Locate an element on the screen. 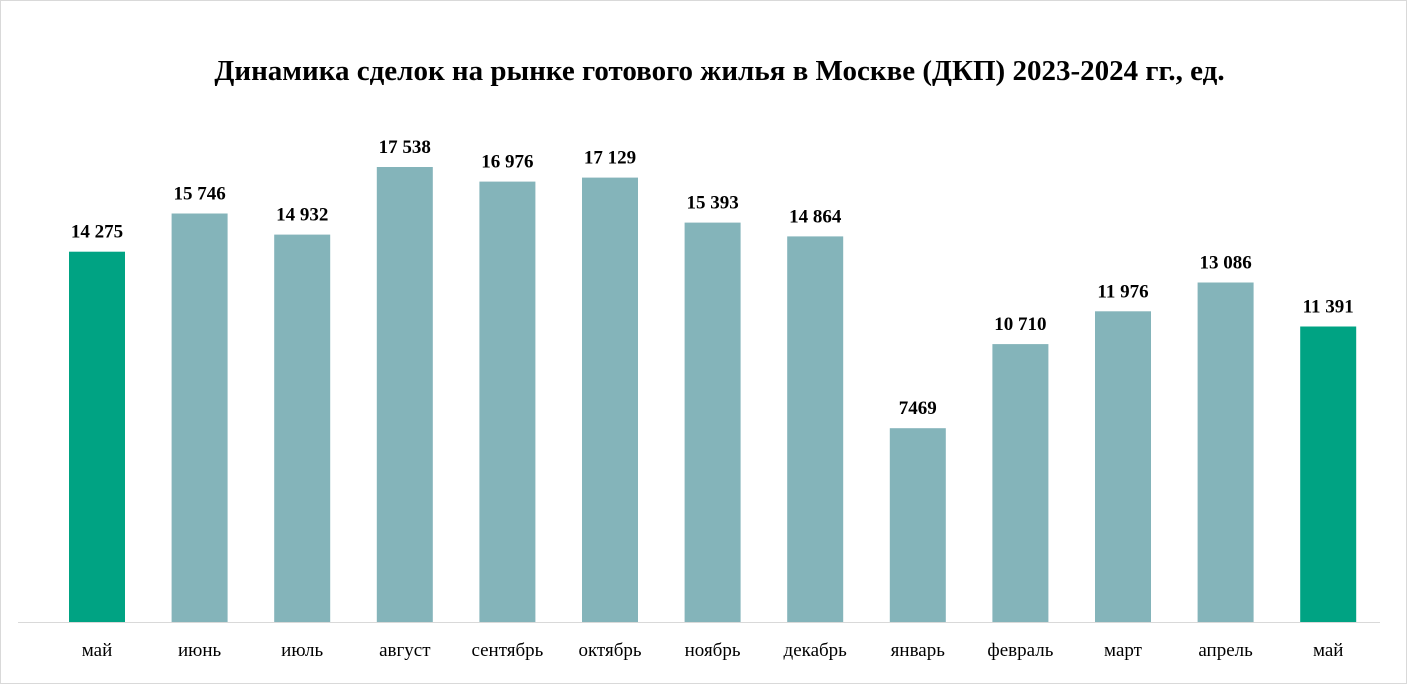 This screenshot has height=684, width=1407. bar-value-label-7: 14 864 is located at coordinates (815, 216).